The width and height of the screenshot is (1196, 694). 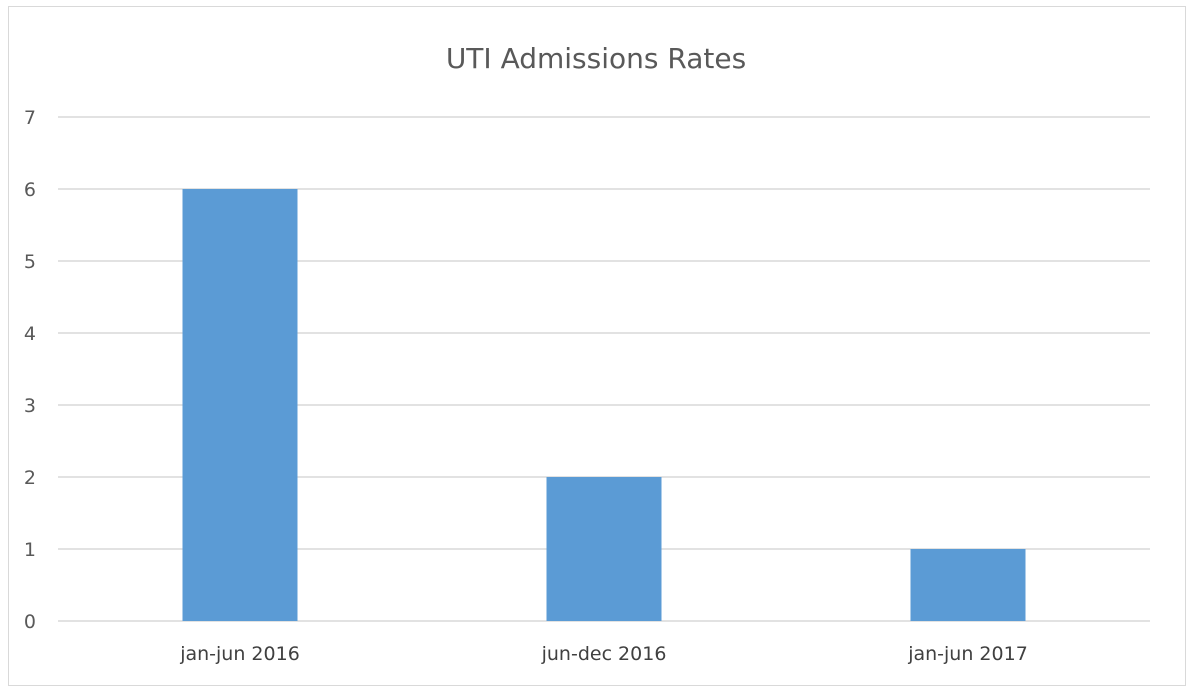 I want to click on x-tick-label: jan-jun 2016, so click(x=239, y=654).